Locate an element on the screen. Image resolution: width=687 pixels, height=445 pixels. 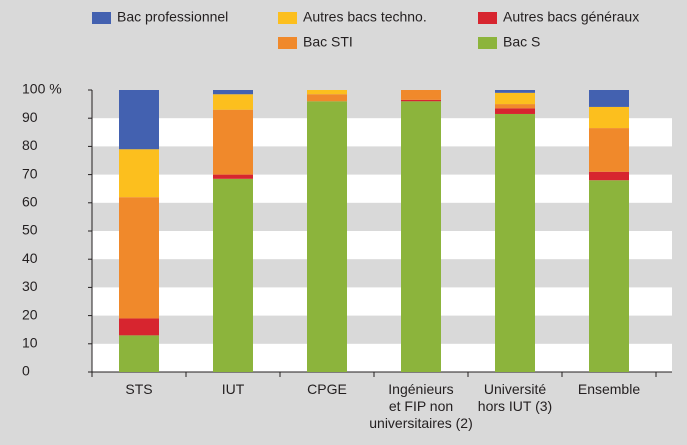
legend-label: Autres bacs techno. is located at coordinates (365, 17).